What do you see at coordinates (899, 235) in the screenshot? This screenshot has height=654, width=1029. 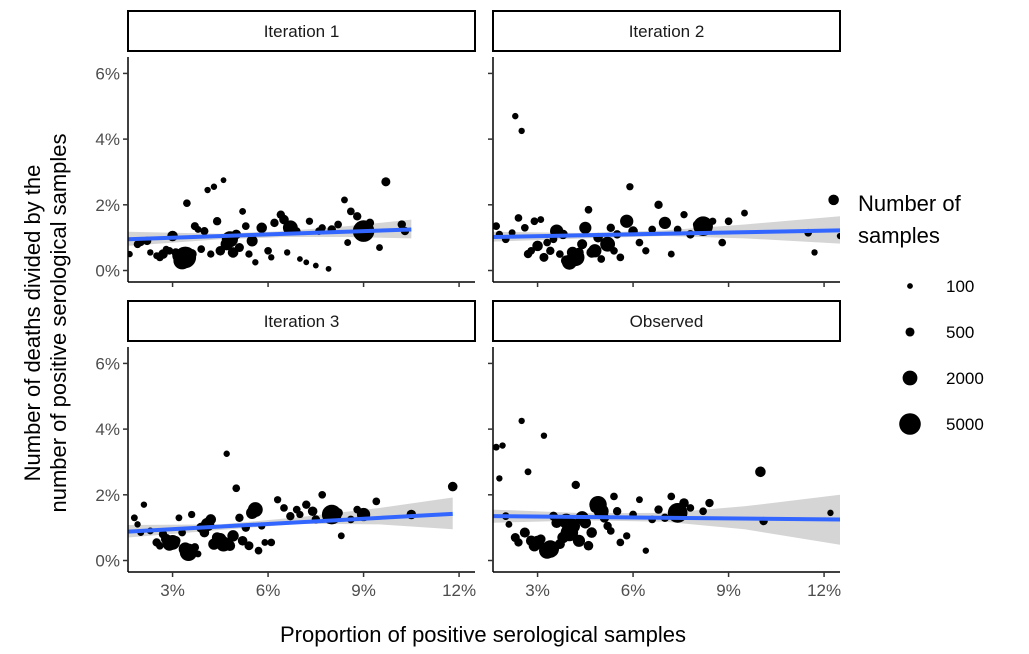 I see `legend-title-line-2: samples` at bounding box center [899, 235].